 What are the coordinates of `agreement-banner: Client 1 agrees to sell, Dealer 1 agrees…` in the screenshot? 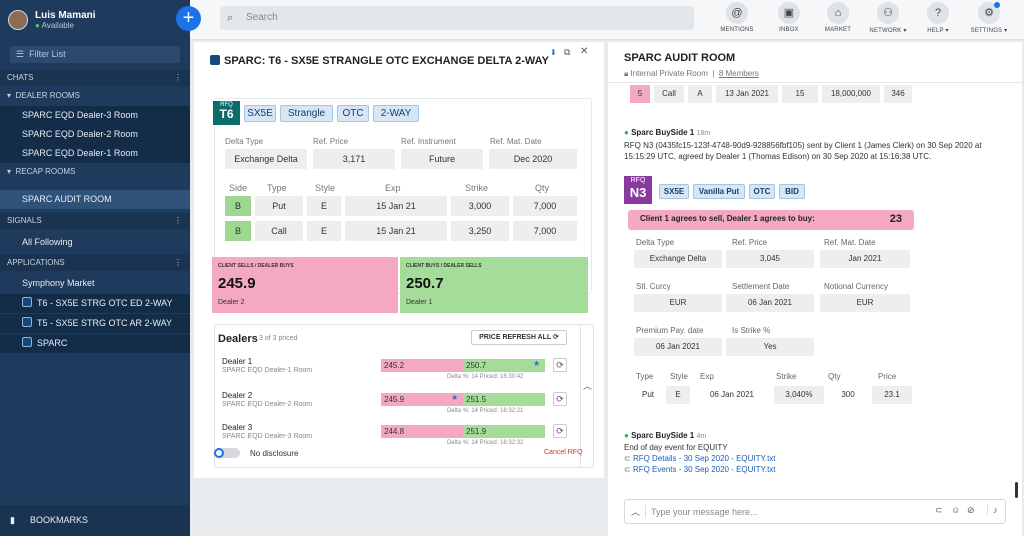 It's located at (771, 220).